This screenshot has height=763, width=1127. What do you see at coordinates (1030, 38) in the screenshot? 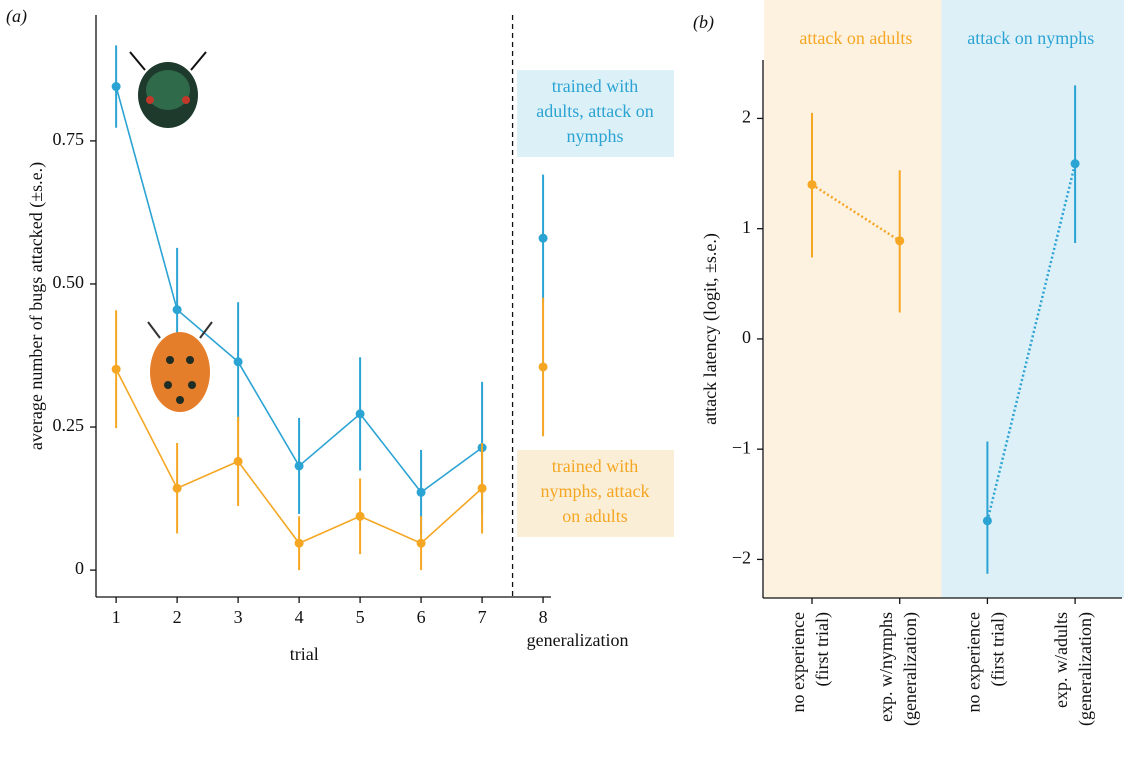
I see `group-label: attack on nymphs` at bounding box center [1030, 38].